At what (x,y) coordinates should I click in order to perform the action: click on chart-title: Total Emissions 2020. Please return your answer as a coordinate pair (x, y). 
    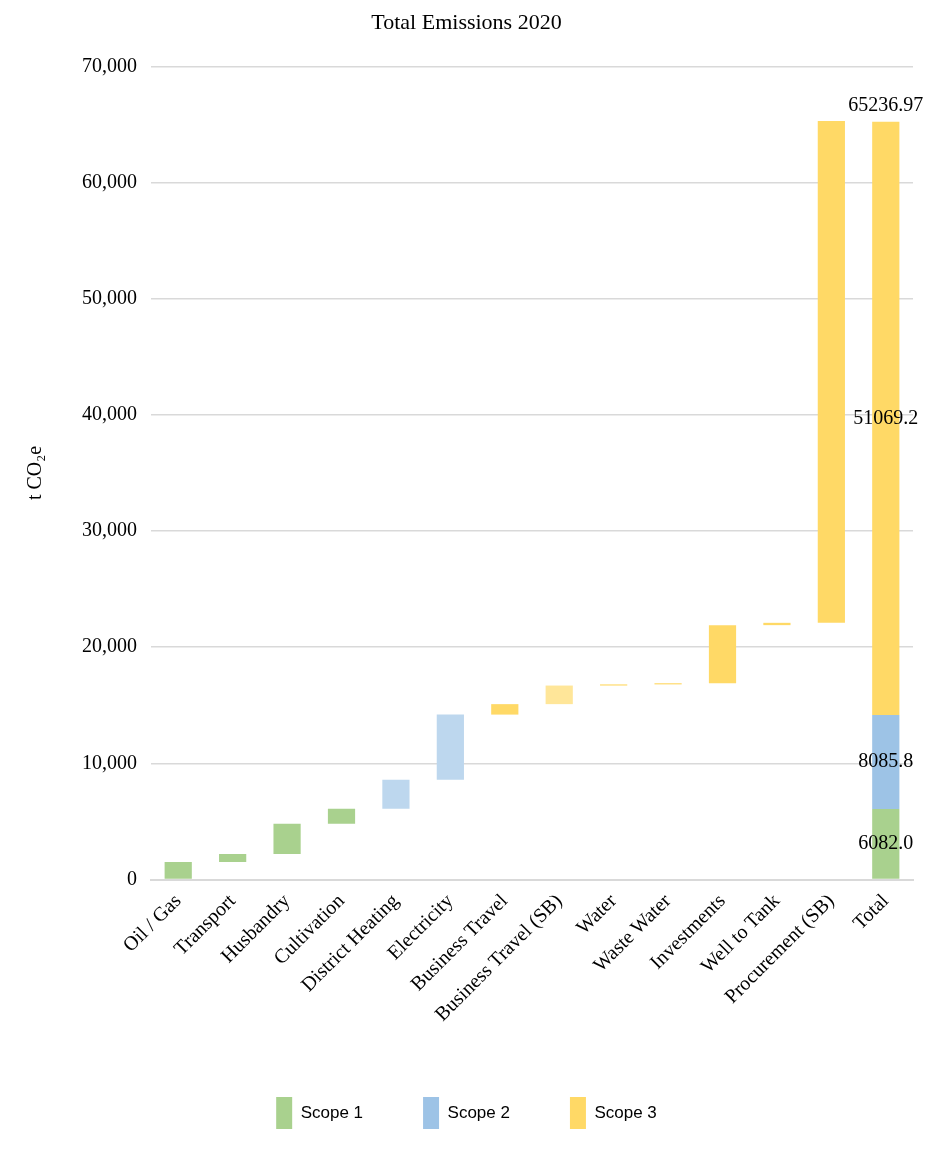
    Looking at the image, I should click on (466, 21).